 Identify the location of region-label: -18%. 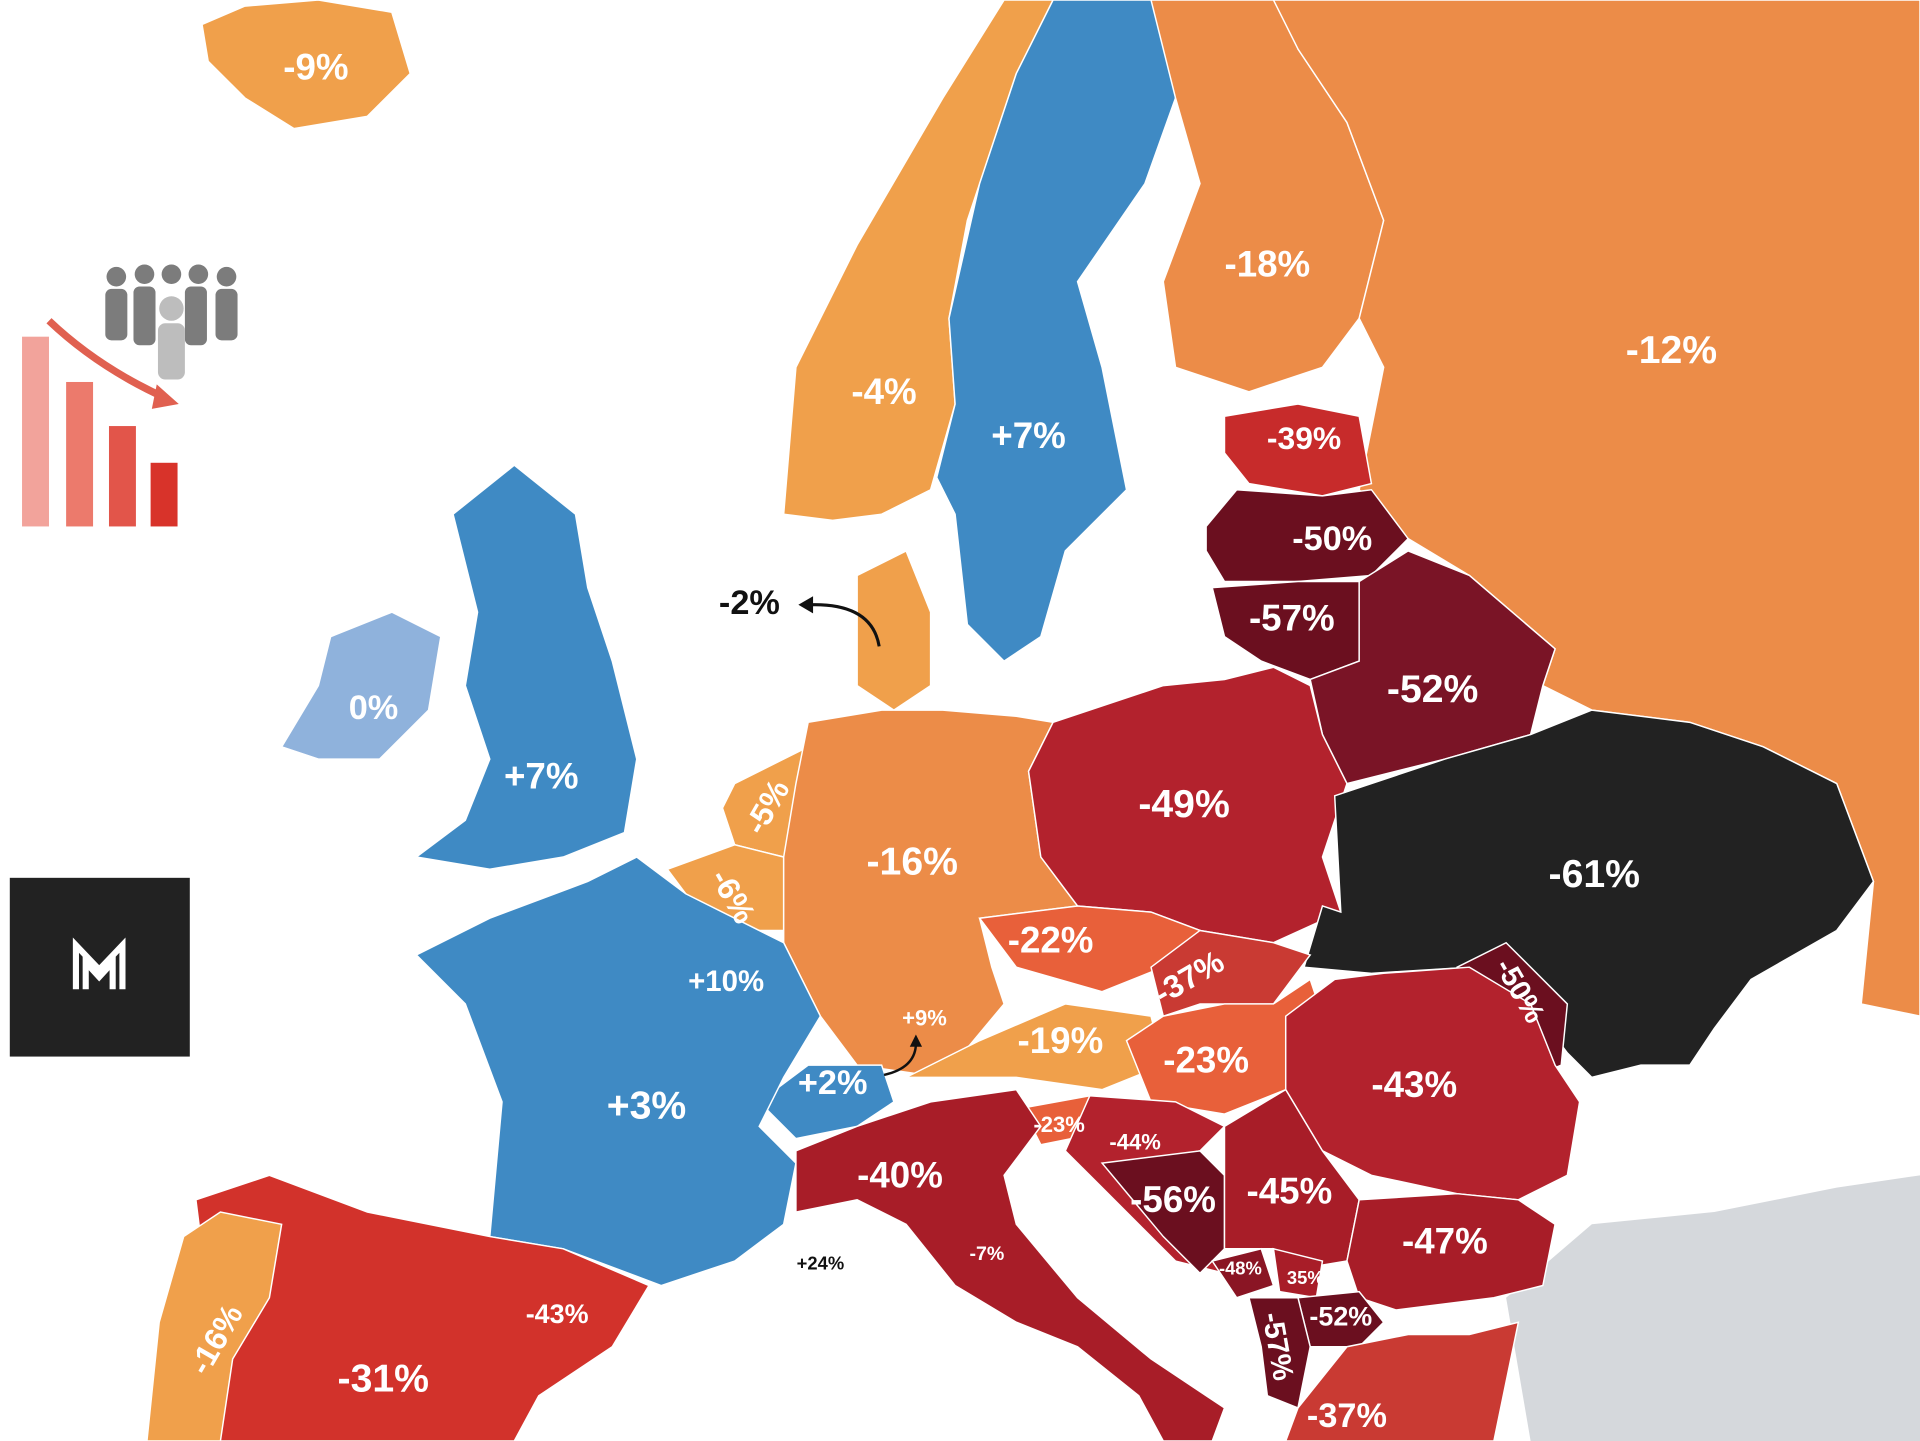
(1267, 264).